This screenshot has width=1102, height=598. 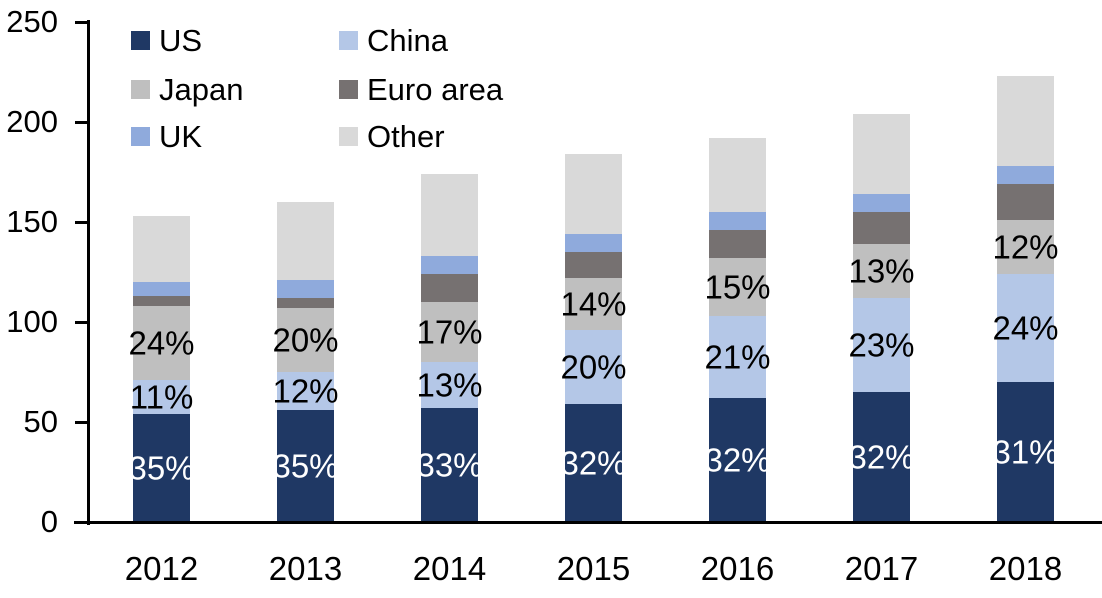 I want to click on y-axis-tick-label: 50, so click(x=40, y=421).